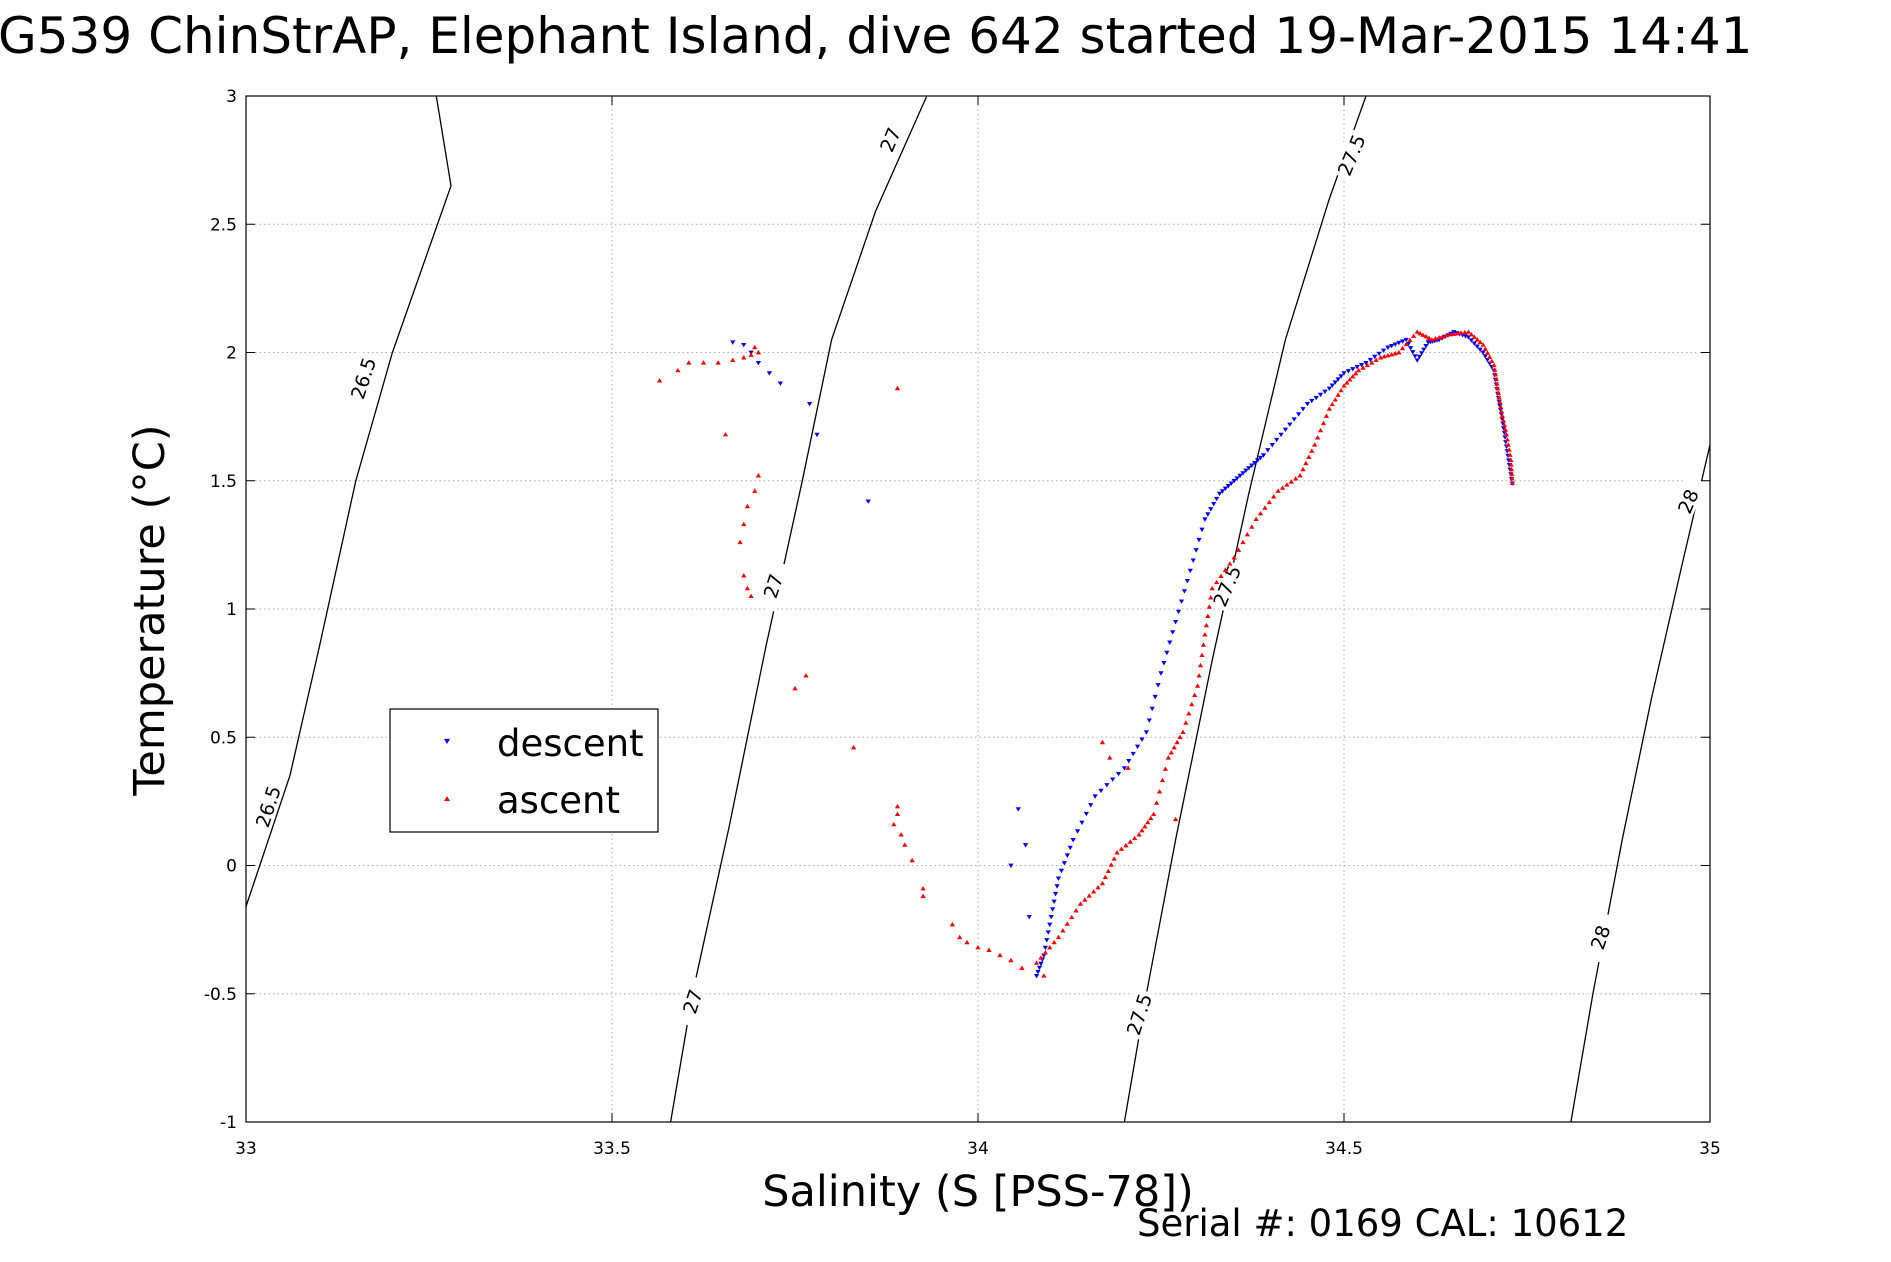  I want to click on y-tick-label: 0.5, so click(223, 738).